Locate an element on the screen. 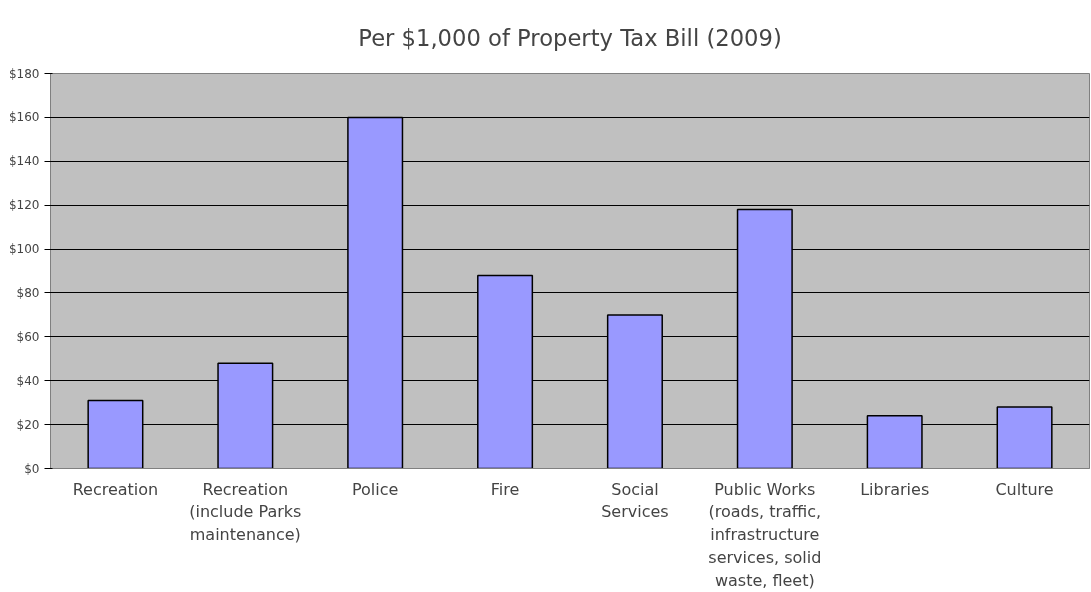 The image size is (1091, 592). y-tick-label: $140 is located at coordinates (24, 161).